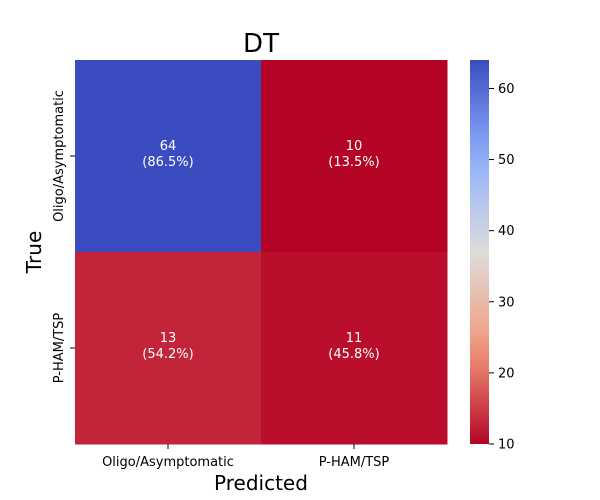 The height and width of the screenshot is (500, 600). Describe the element at coordinates (167, 354) in the screenshot. I see `cell-label: (54.2%)` at that location.